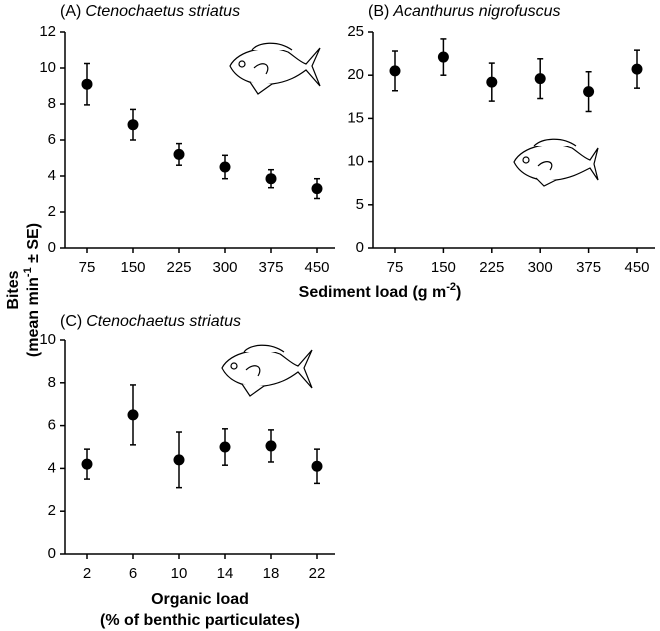  What do you see at coordinates (476, 11) in the screenshot?
I see `species-name: Acanthurus nigrofuscus` at bounding box center [476, 11].